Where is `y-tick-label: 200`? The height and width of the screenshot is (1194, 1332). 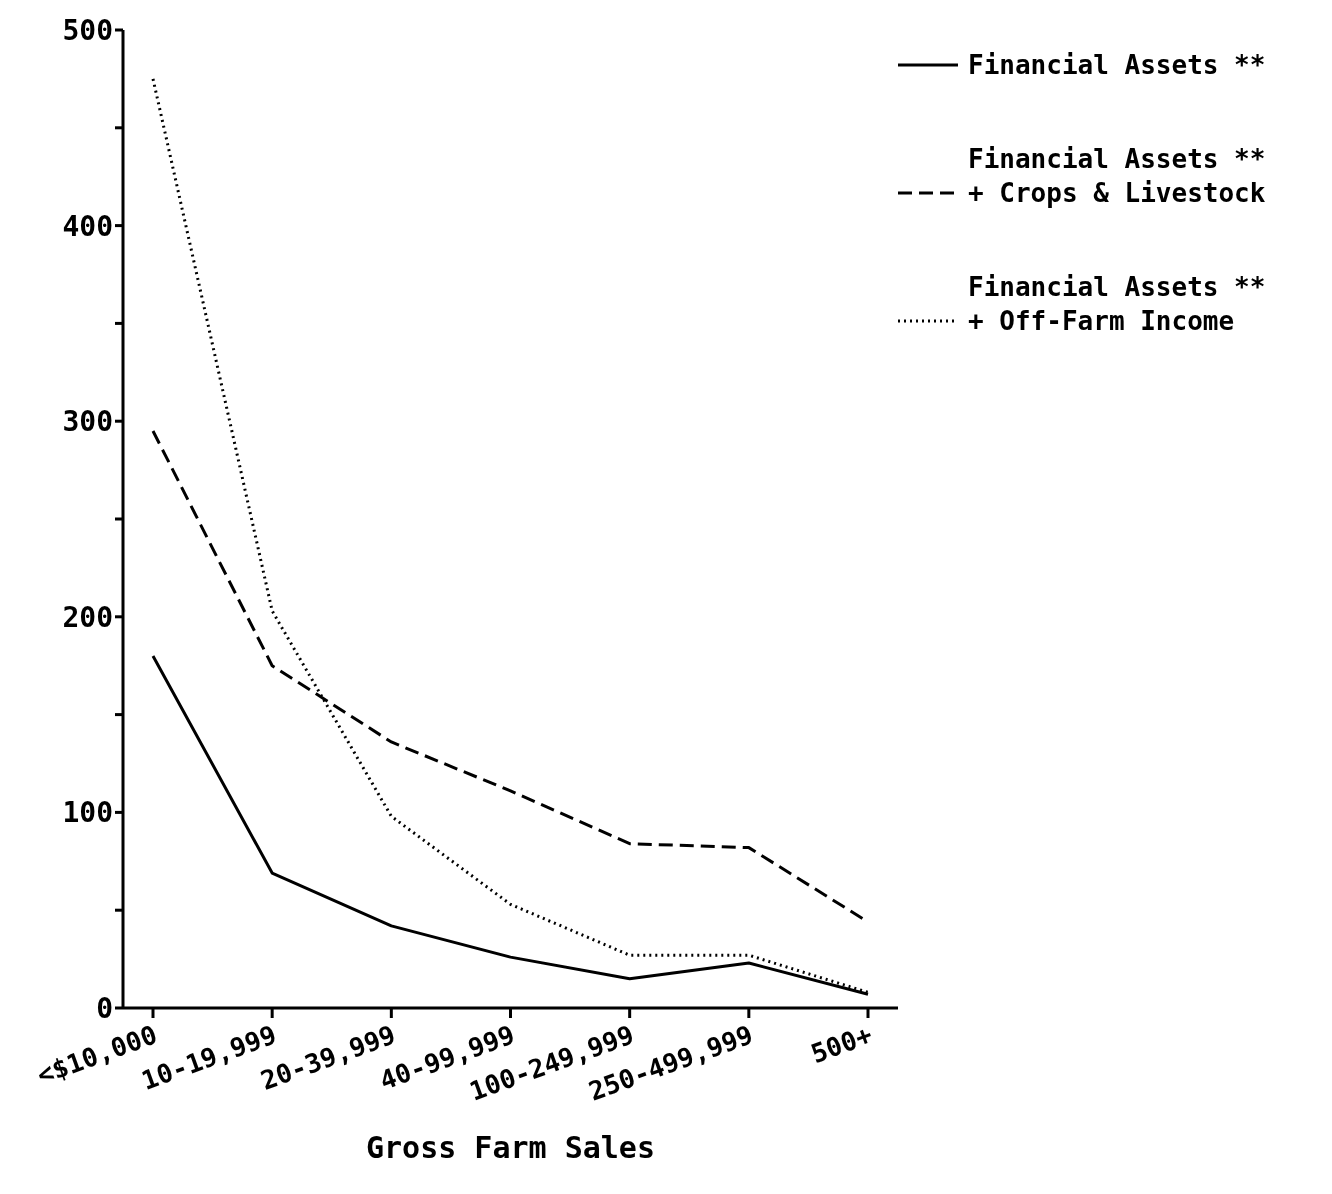 y-tick-label: 200 is located at coordinates (87, 617).